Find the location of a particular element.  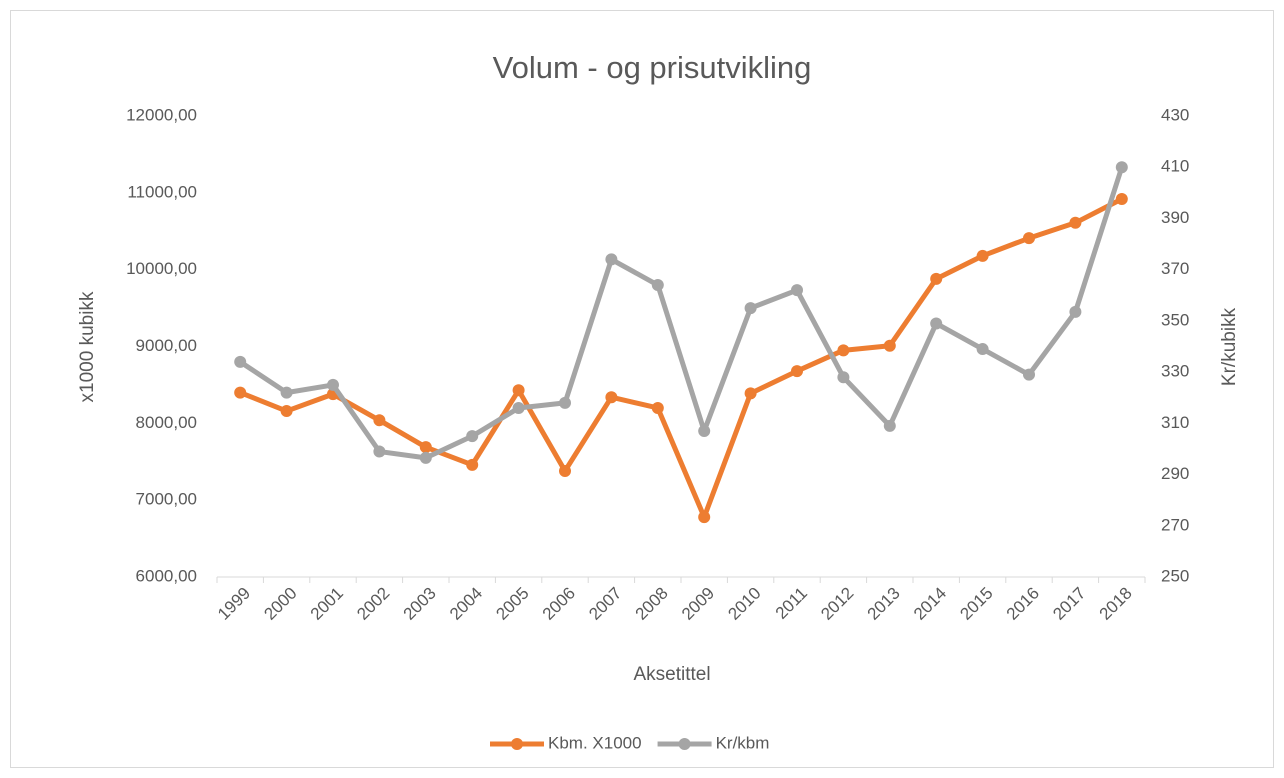

y-tick-label: 10000,00 is located at coordinates (161, 268).